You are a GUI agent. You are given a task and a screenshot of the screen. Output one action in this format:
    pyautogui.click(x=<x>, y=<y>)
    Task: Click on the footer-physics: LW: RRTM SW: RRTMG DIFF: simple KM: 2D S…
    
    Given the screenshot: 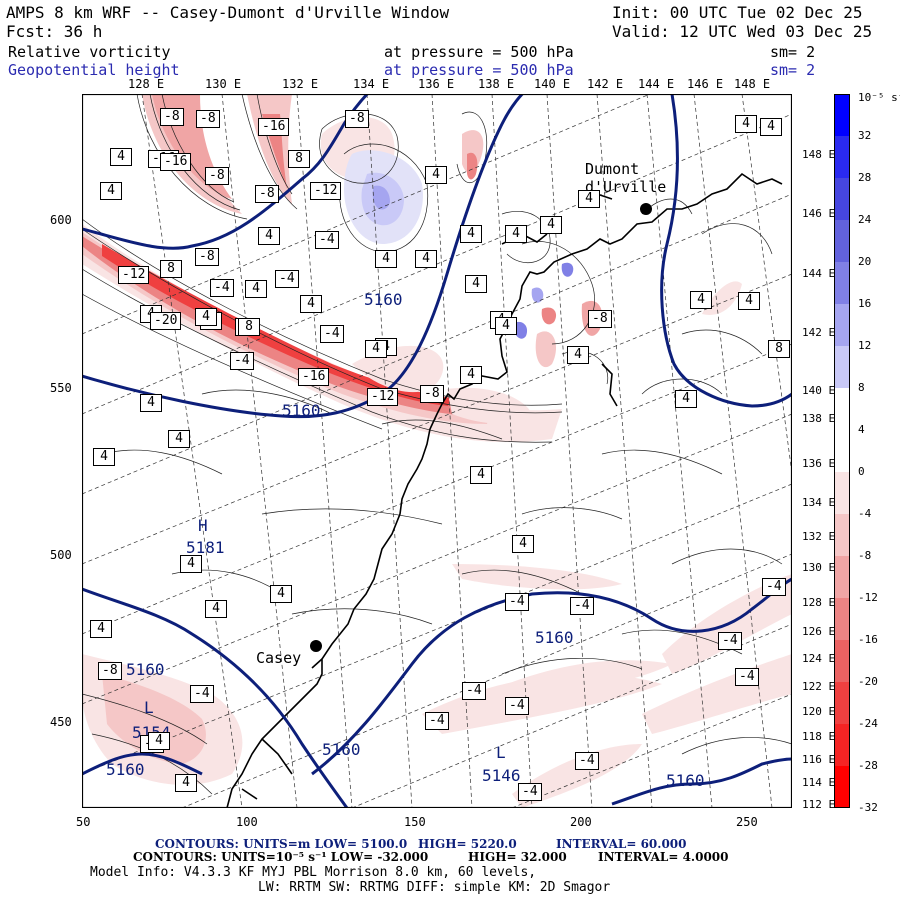 What is the action you would take?
    pyautogui.click(x=434, y=887)
    